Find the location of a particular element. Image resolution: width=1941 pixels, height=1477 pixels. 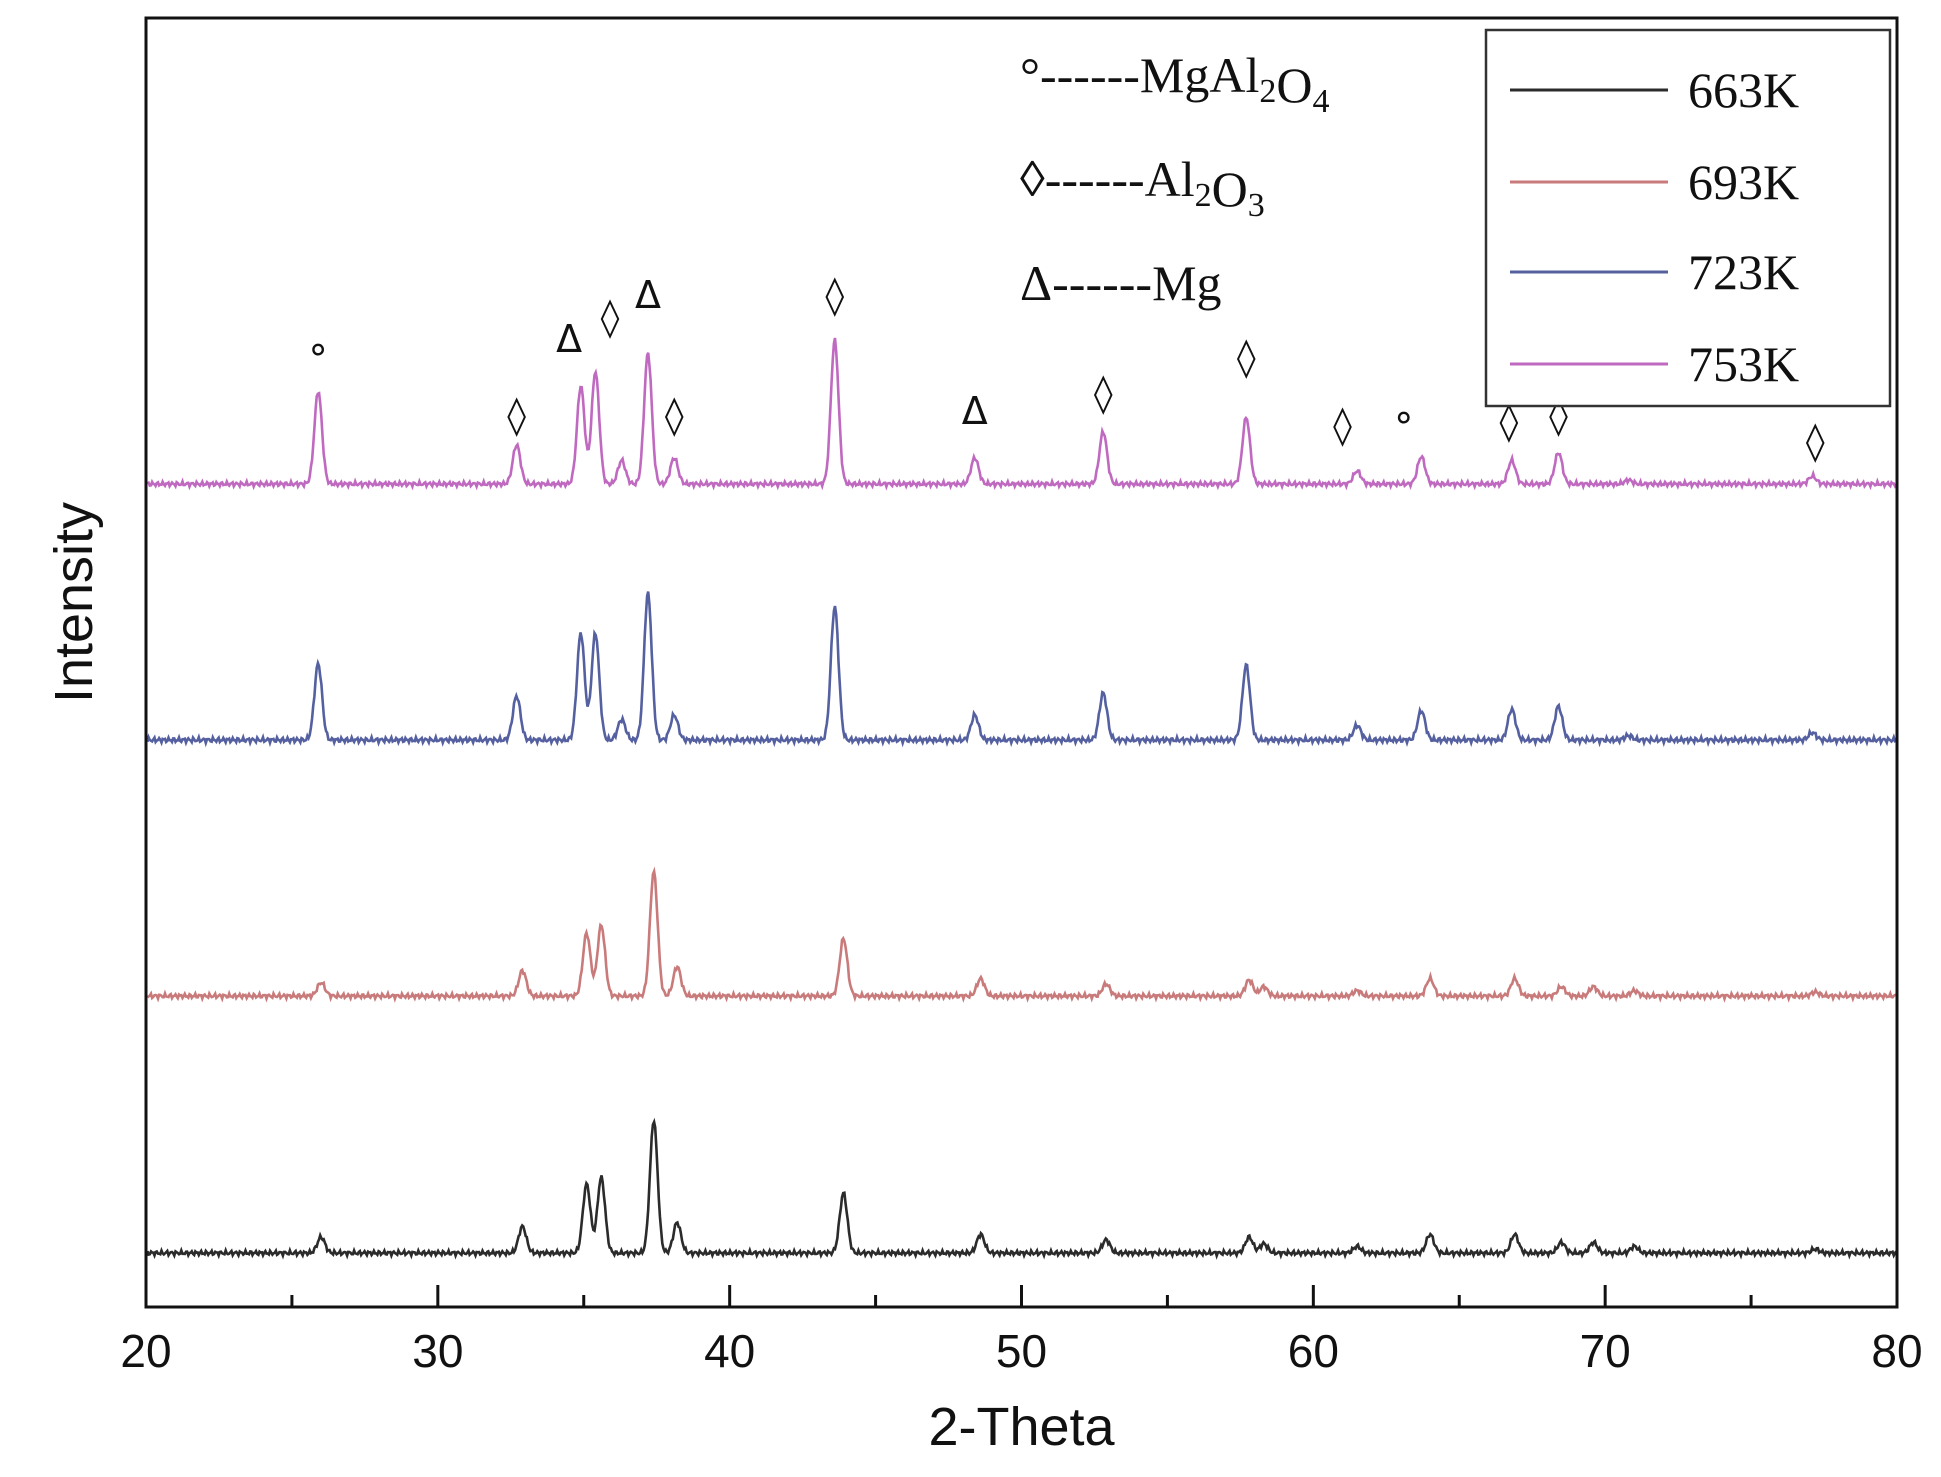

series-legend-box is located at coordinates (1688, 218).